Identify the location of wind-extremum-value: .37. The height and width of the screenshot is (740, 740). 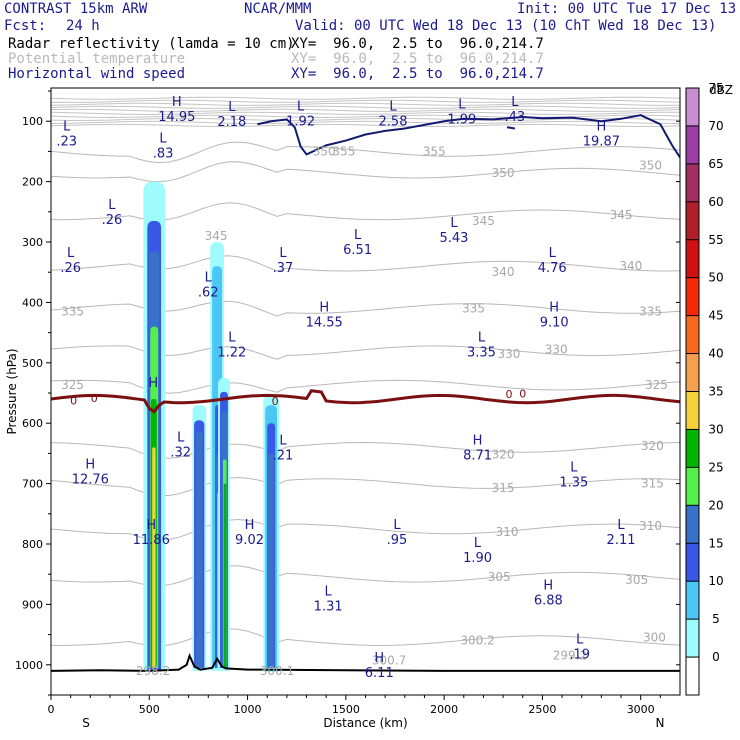
(283, 268).